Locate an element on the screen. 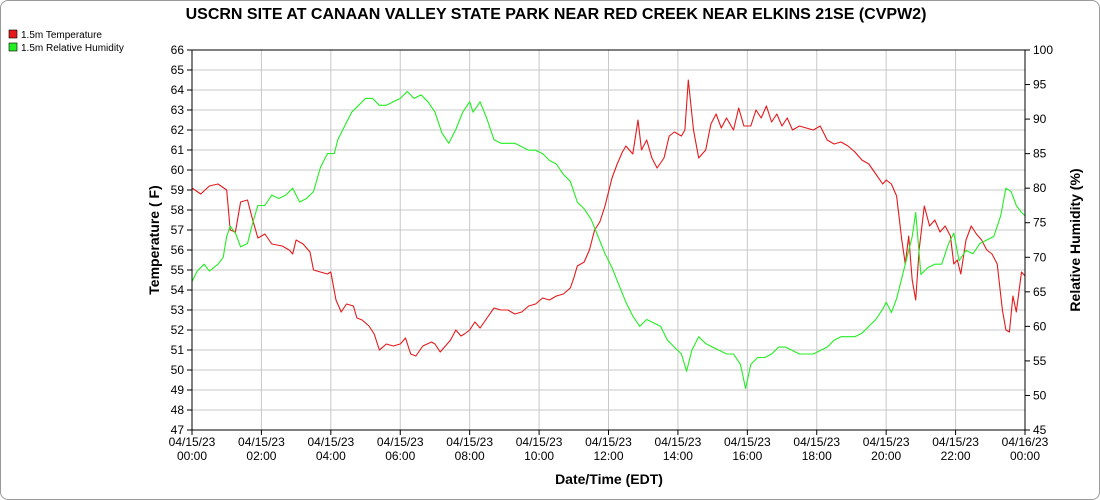  left-tick-label: 57 is located at coordinates (178, 230).